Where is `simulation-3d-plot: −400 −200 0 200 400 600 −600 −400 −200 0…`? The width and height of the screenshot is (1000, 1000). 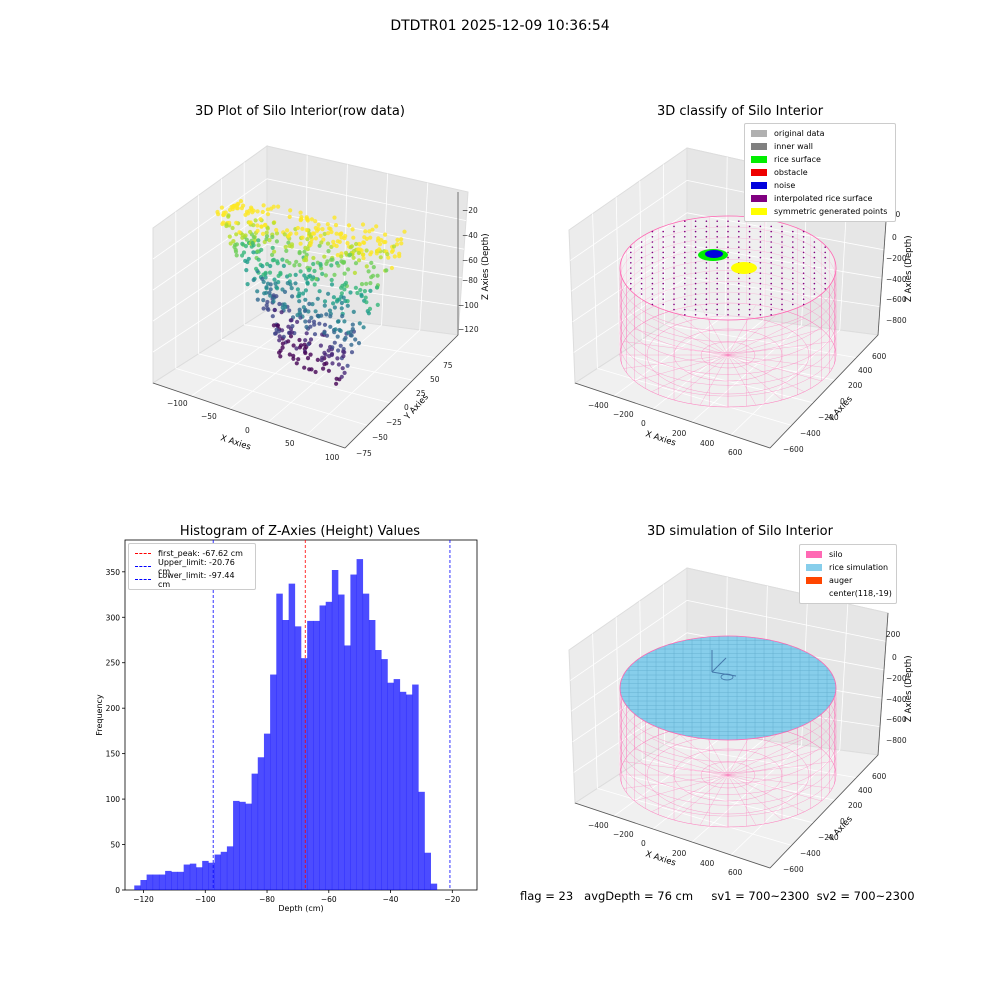
simulation-3d-plot: −400 −200 0 200 400 600 −600 −400 −200 0… is located at coordinates (741, 722).